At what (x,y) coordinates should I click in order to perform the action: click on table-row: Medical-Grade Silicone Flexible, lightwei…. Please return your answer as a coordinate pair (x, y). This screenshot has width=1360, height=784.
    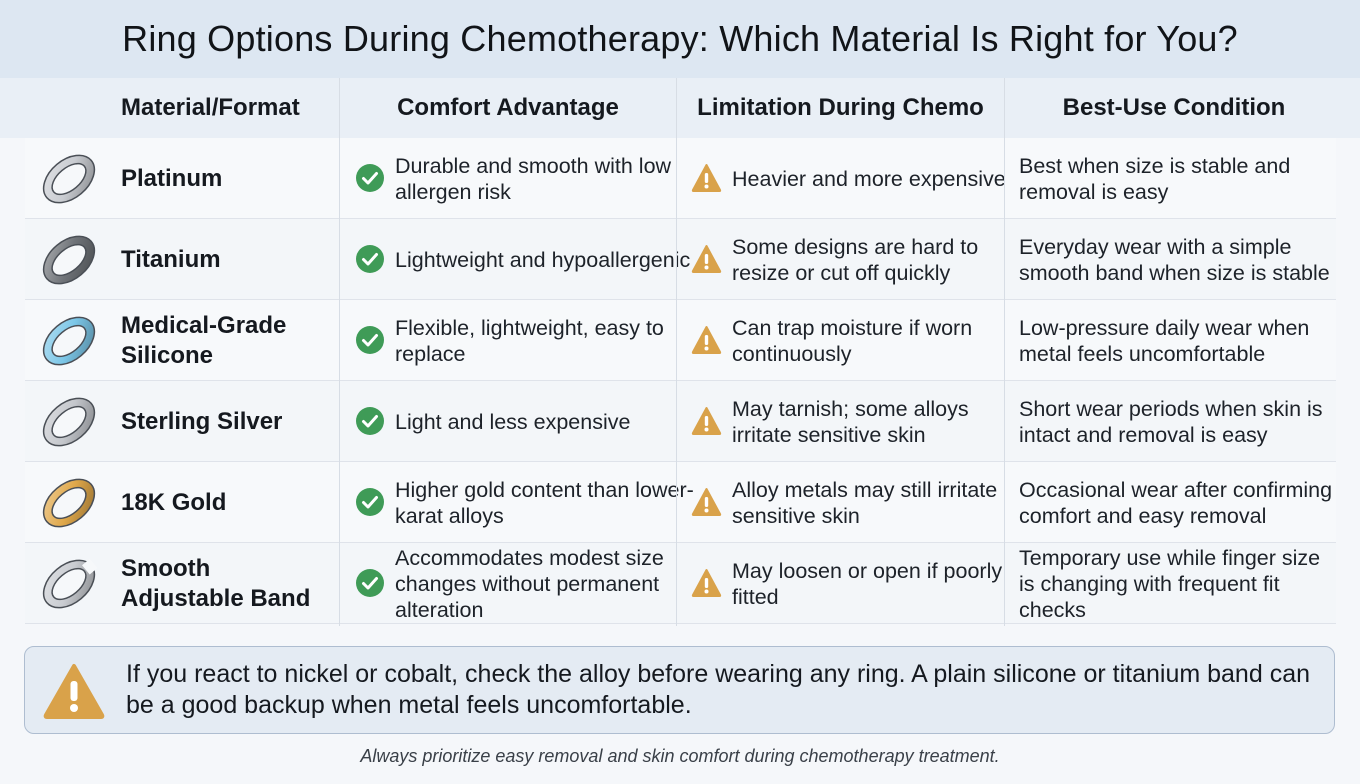
    Looking at the image, I should click on (680, 340).